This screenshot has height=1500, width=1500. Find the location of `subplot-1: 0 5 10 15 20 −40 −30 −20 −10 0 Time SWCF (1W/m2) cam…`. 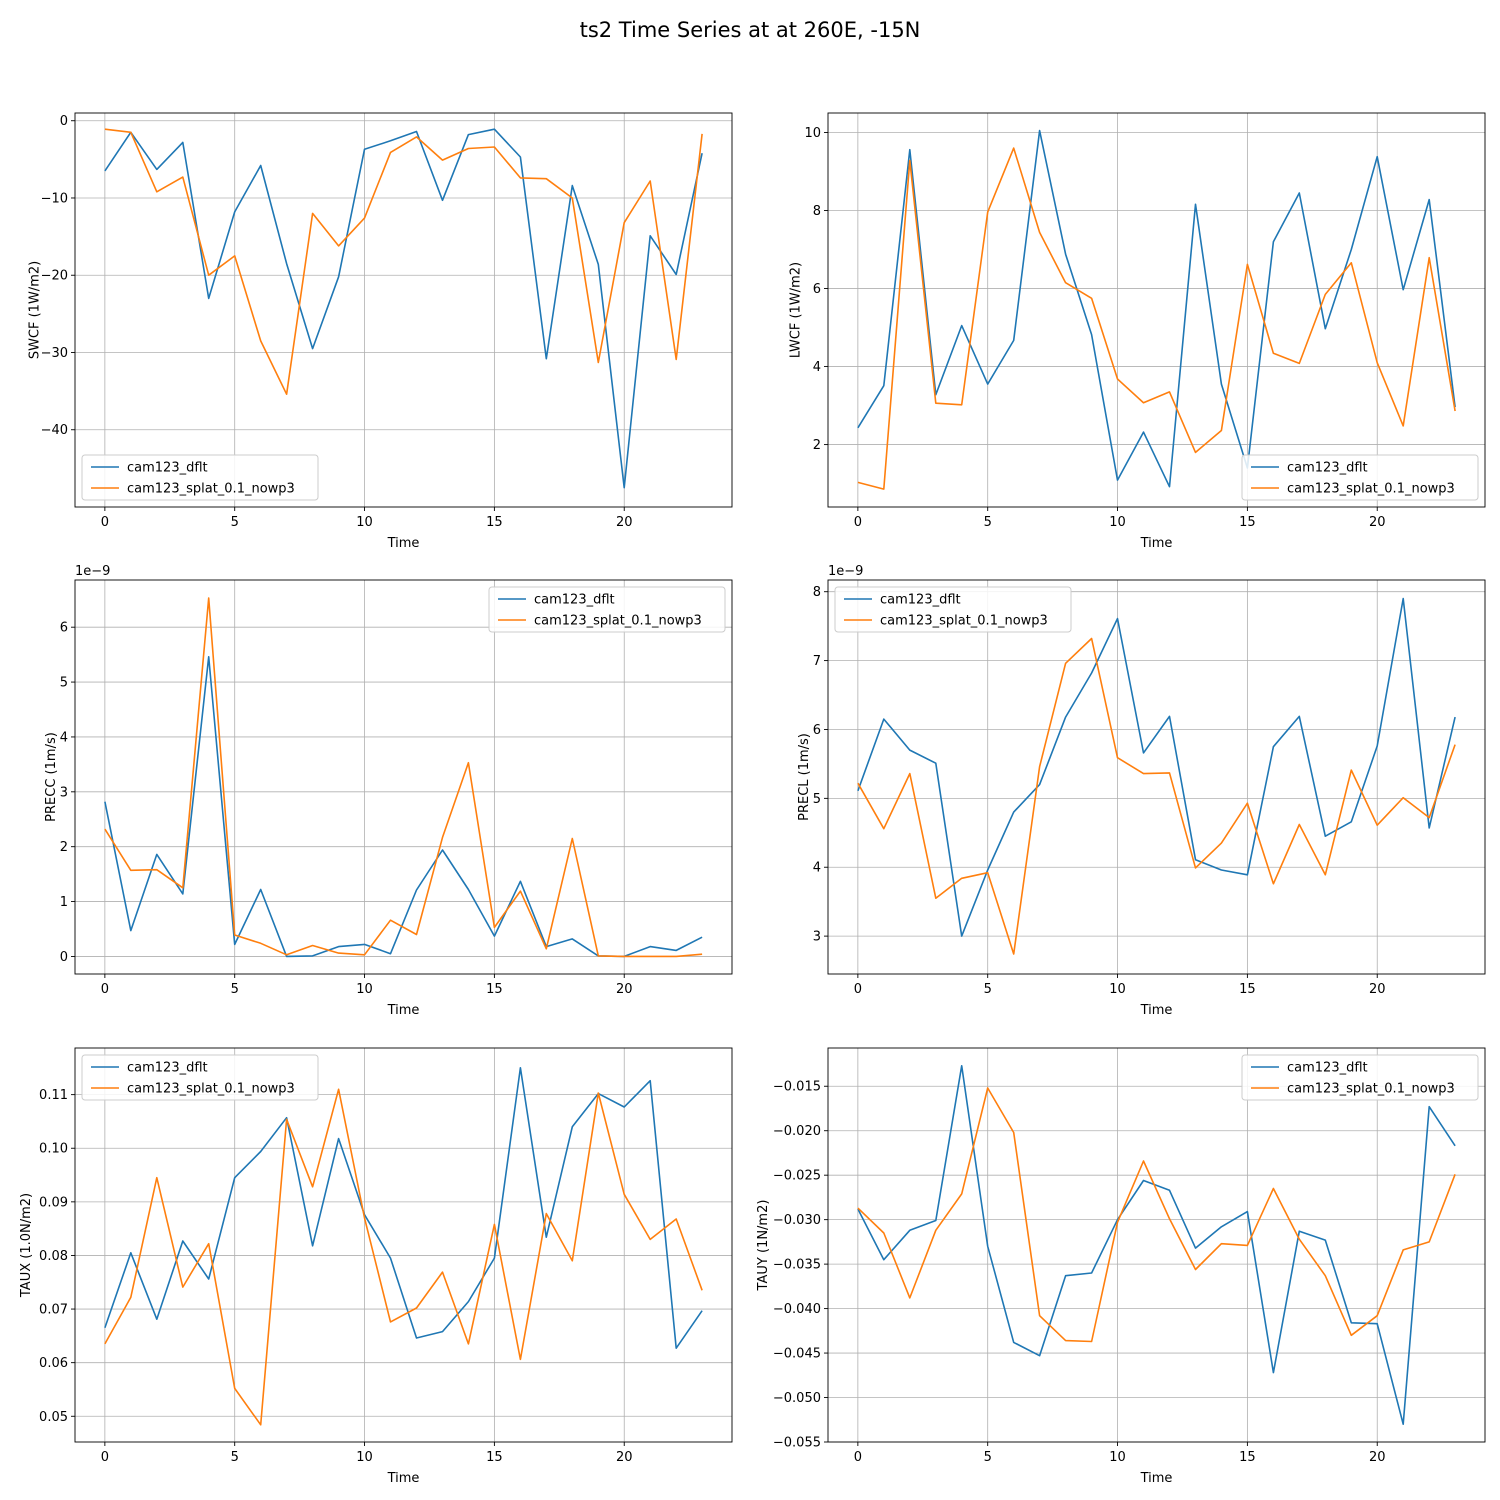

subplot-1: 0 5 10 15 20 −40 −30 −20 −10 0 Time SWCF (1W/m2) cam… is located at coordinates (380, 331).